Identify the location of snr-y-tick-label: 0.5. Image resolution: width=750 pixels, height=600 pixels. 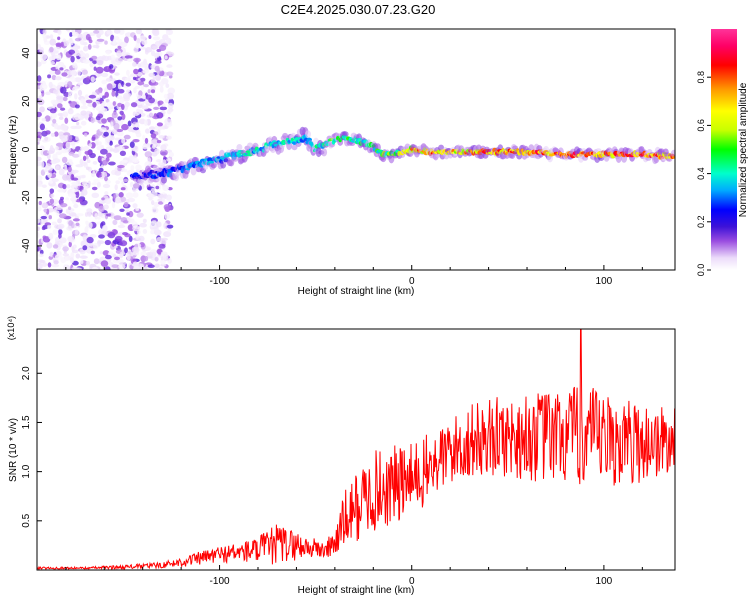
(26, 520).